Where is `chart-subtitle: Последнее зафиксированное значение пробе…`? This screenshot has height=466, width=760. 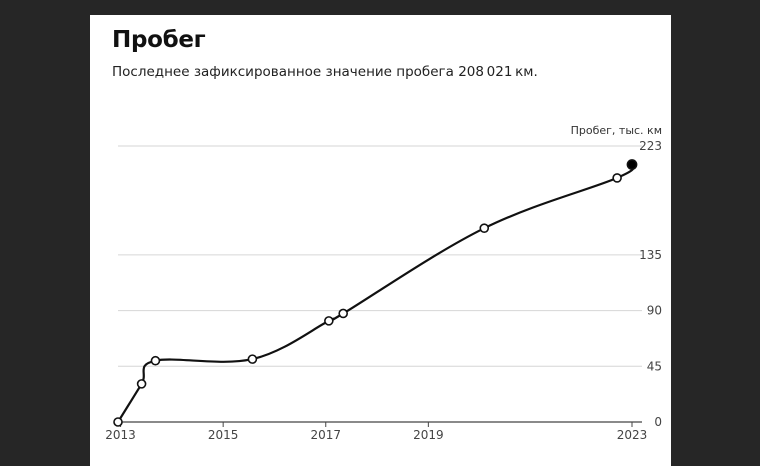
chart-subtitle: Последнее зафиксированное значение пробе… is located at coordinates (325, 72).